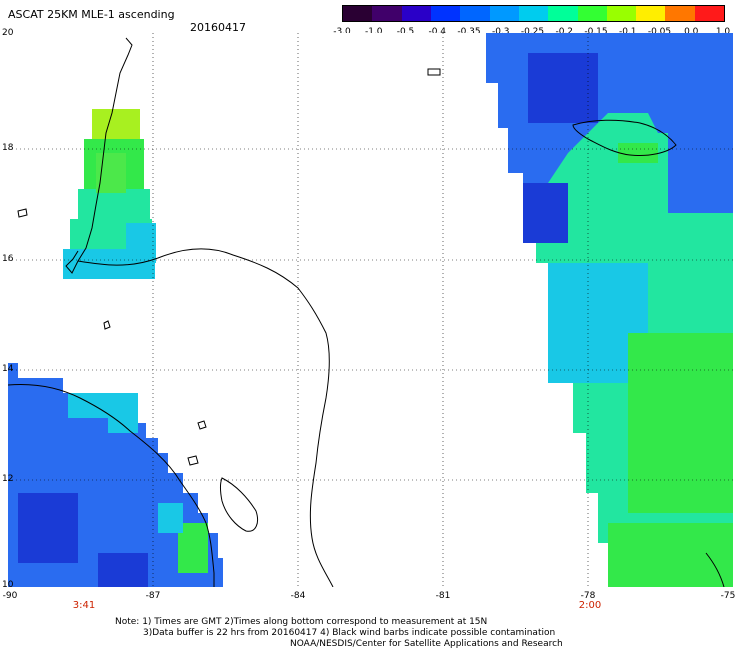  What do you see at coordinates (153, 596) in the screenshot?
I see `lon-label--87: -87` at bounding box center [153, 596].